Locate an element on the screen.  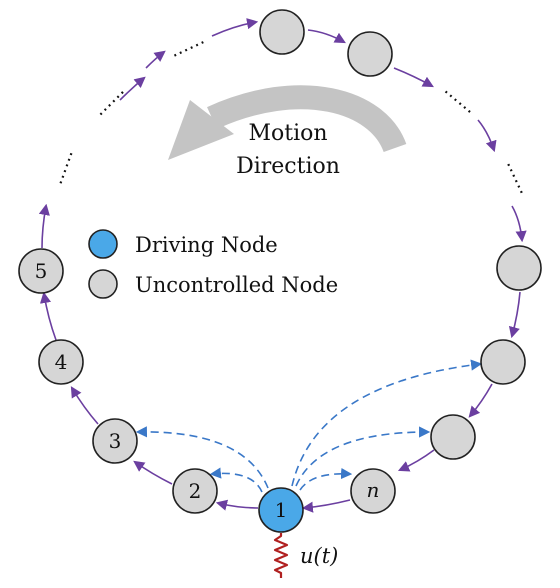
node-2-label: 2 is located at coordinates (195, 491).